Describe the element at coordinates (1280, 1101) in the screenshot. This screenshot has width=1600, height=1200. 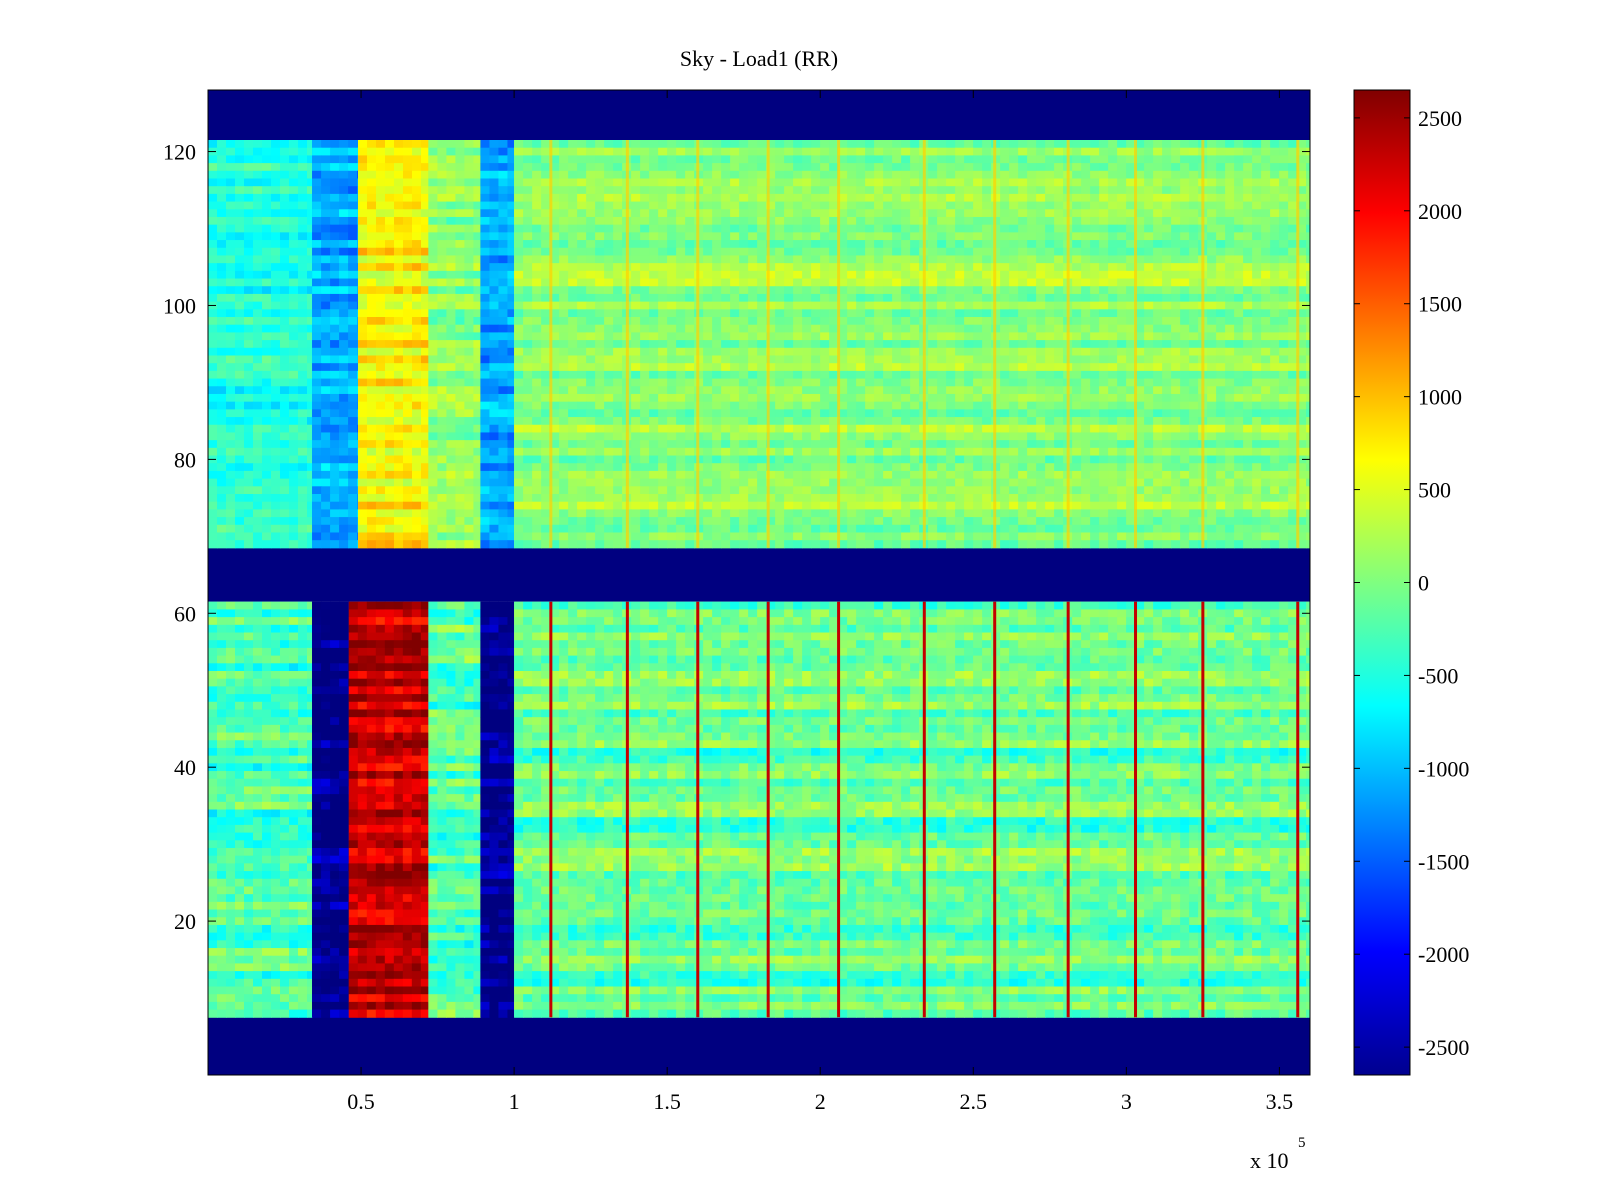
I see `x-tick-label: 3.5` at that location.